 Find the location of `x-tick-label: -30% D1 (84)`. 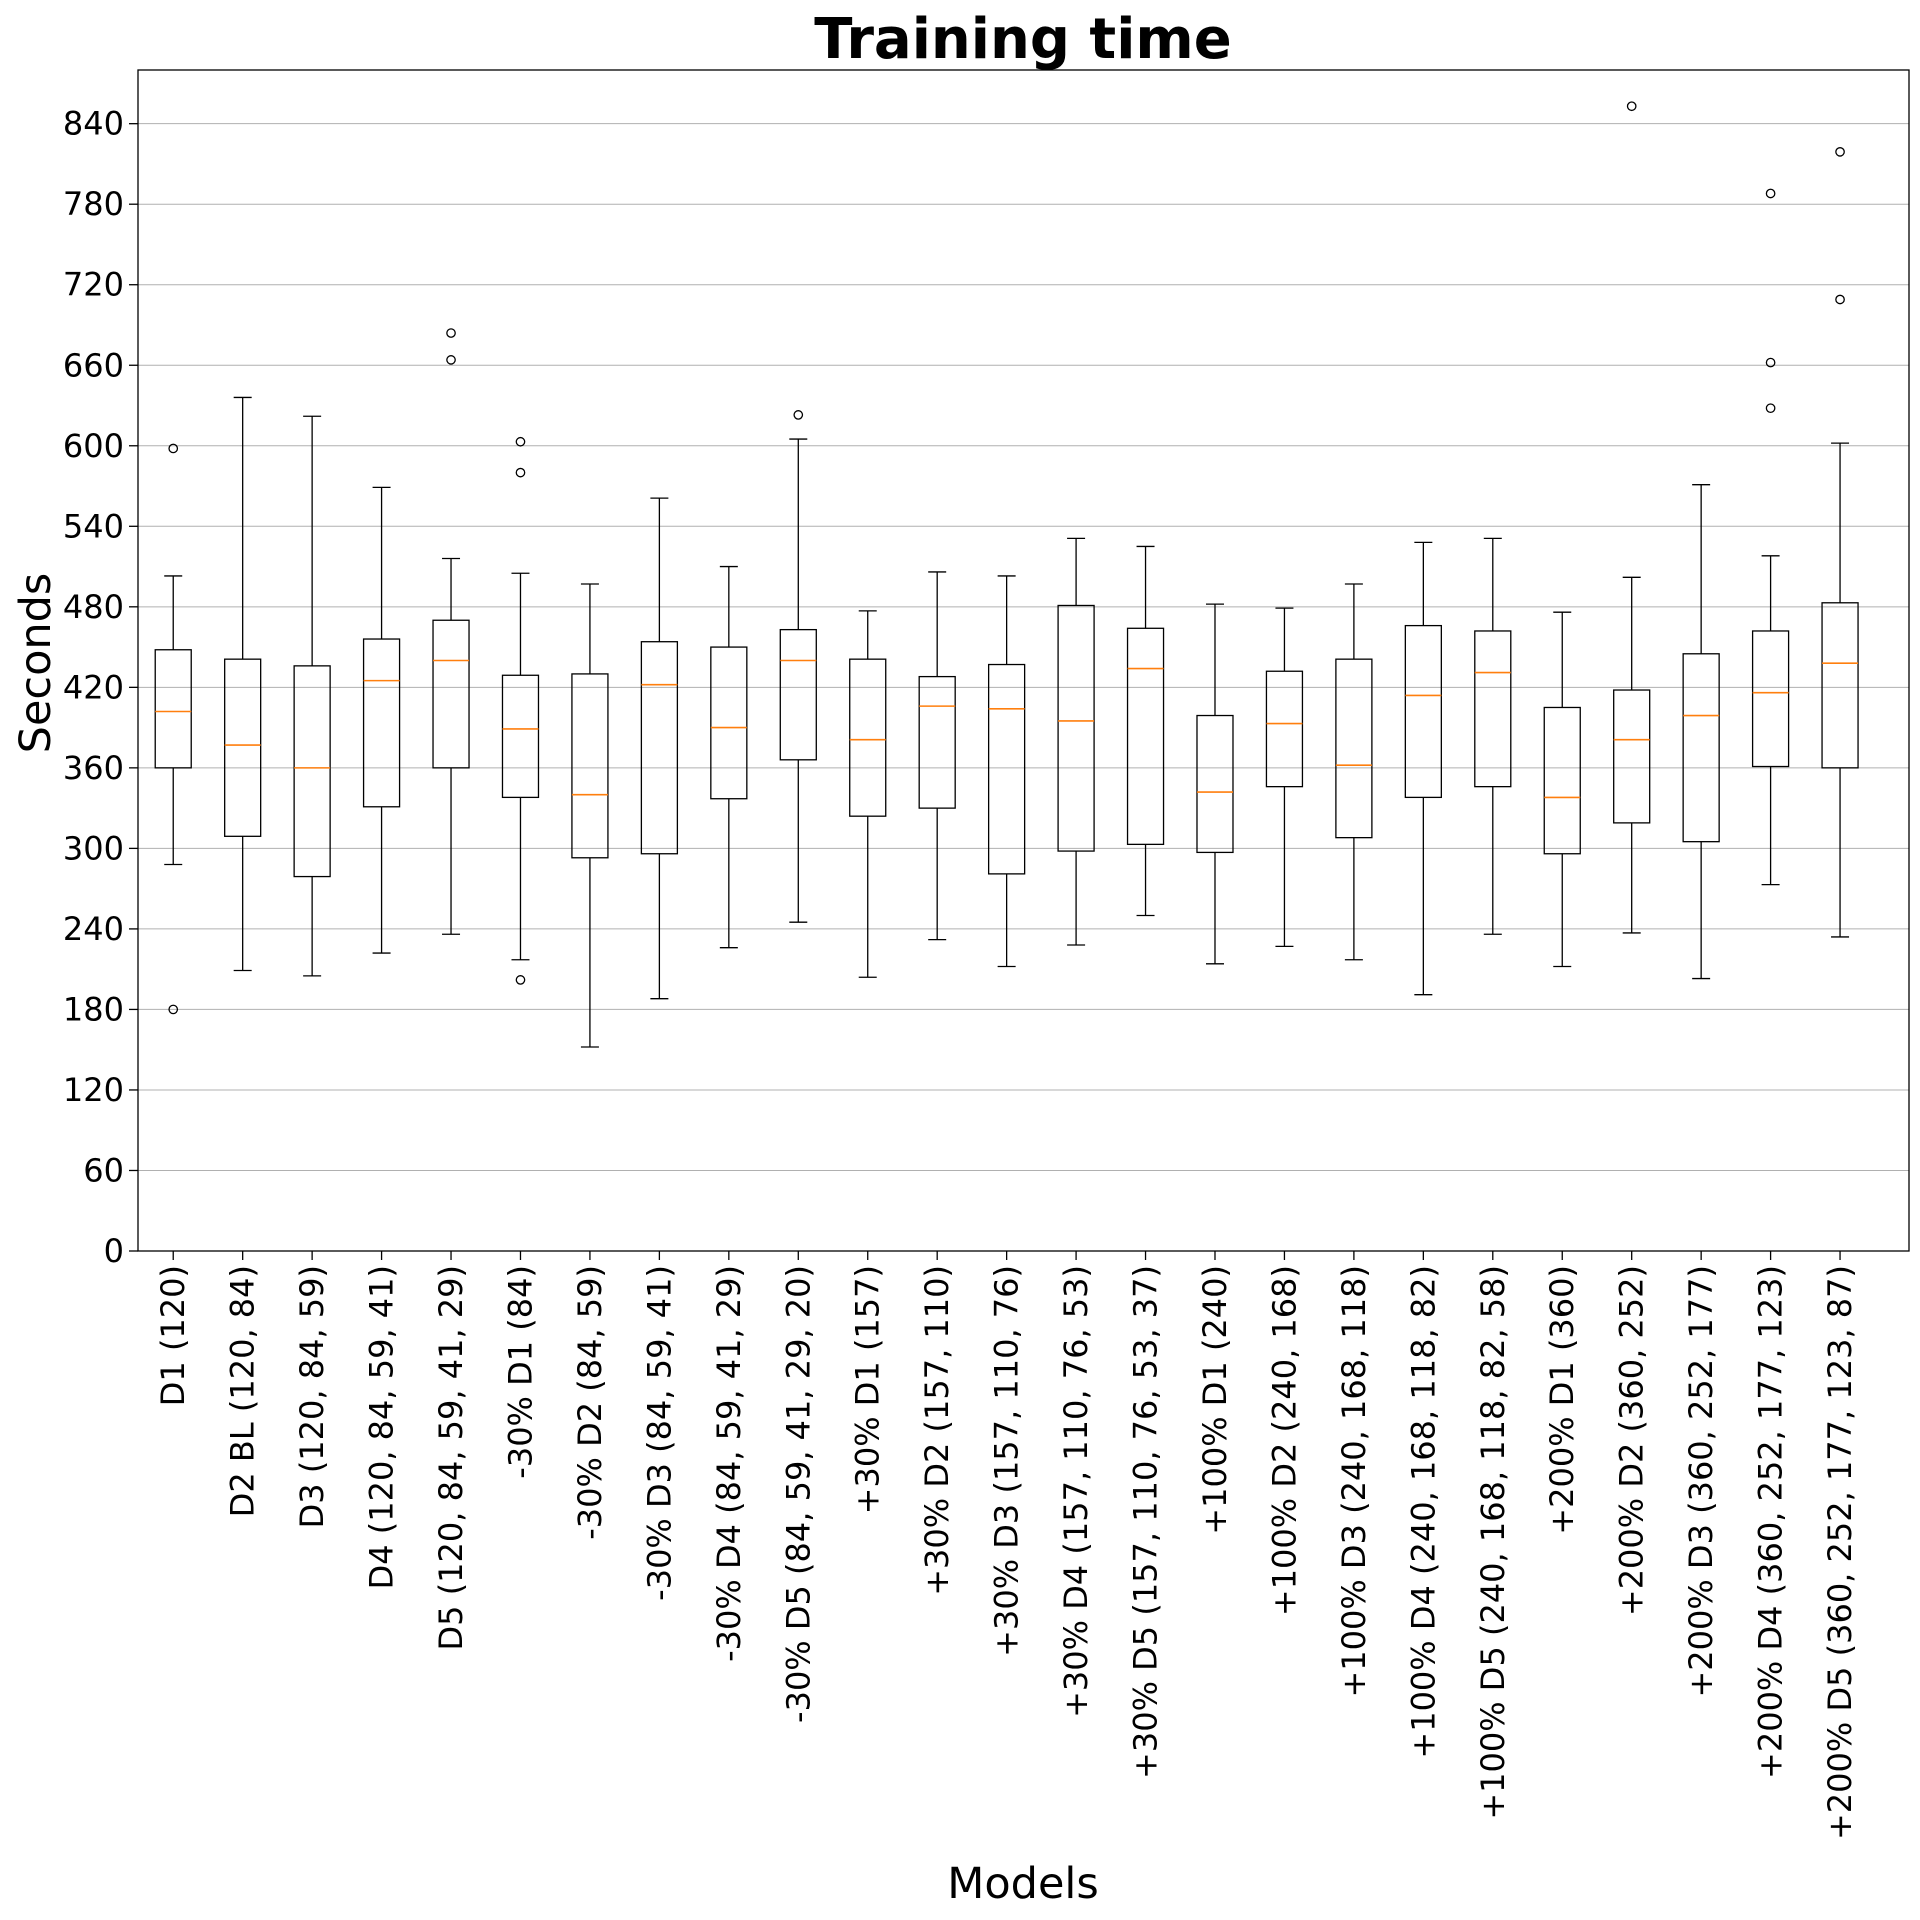

x-tick-label: -30% D1 (84) is located at coordinates (520, 1372).